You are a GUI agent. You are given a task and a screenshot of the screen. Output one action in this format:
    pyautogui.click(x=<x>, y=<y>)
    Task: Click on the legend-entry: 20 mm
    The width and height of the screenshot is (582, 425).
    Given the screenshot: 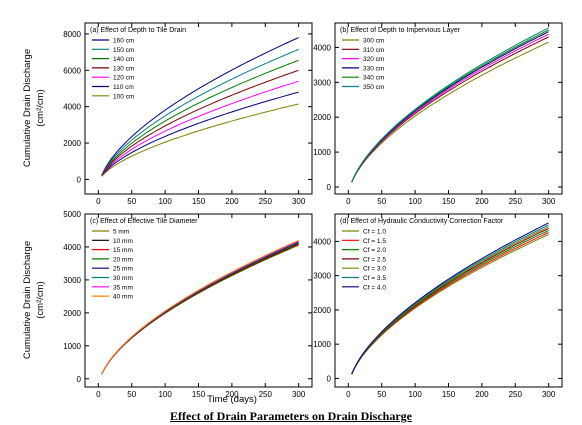 What is the action you would take?
    pyautogui.click(x=123, y=259)
    